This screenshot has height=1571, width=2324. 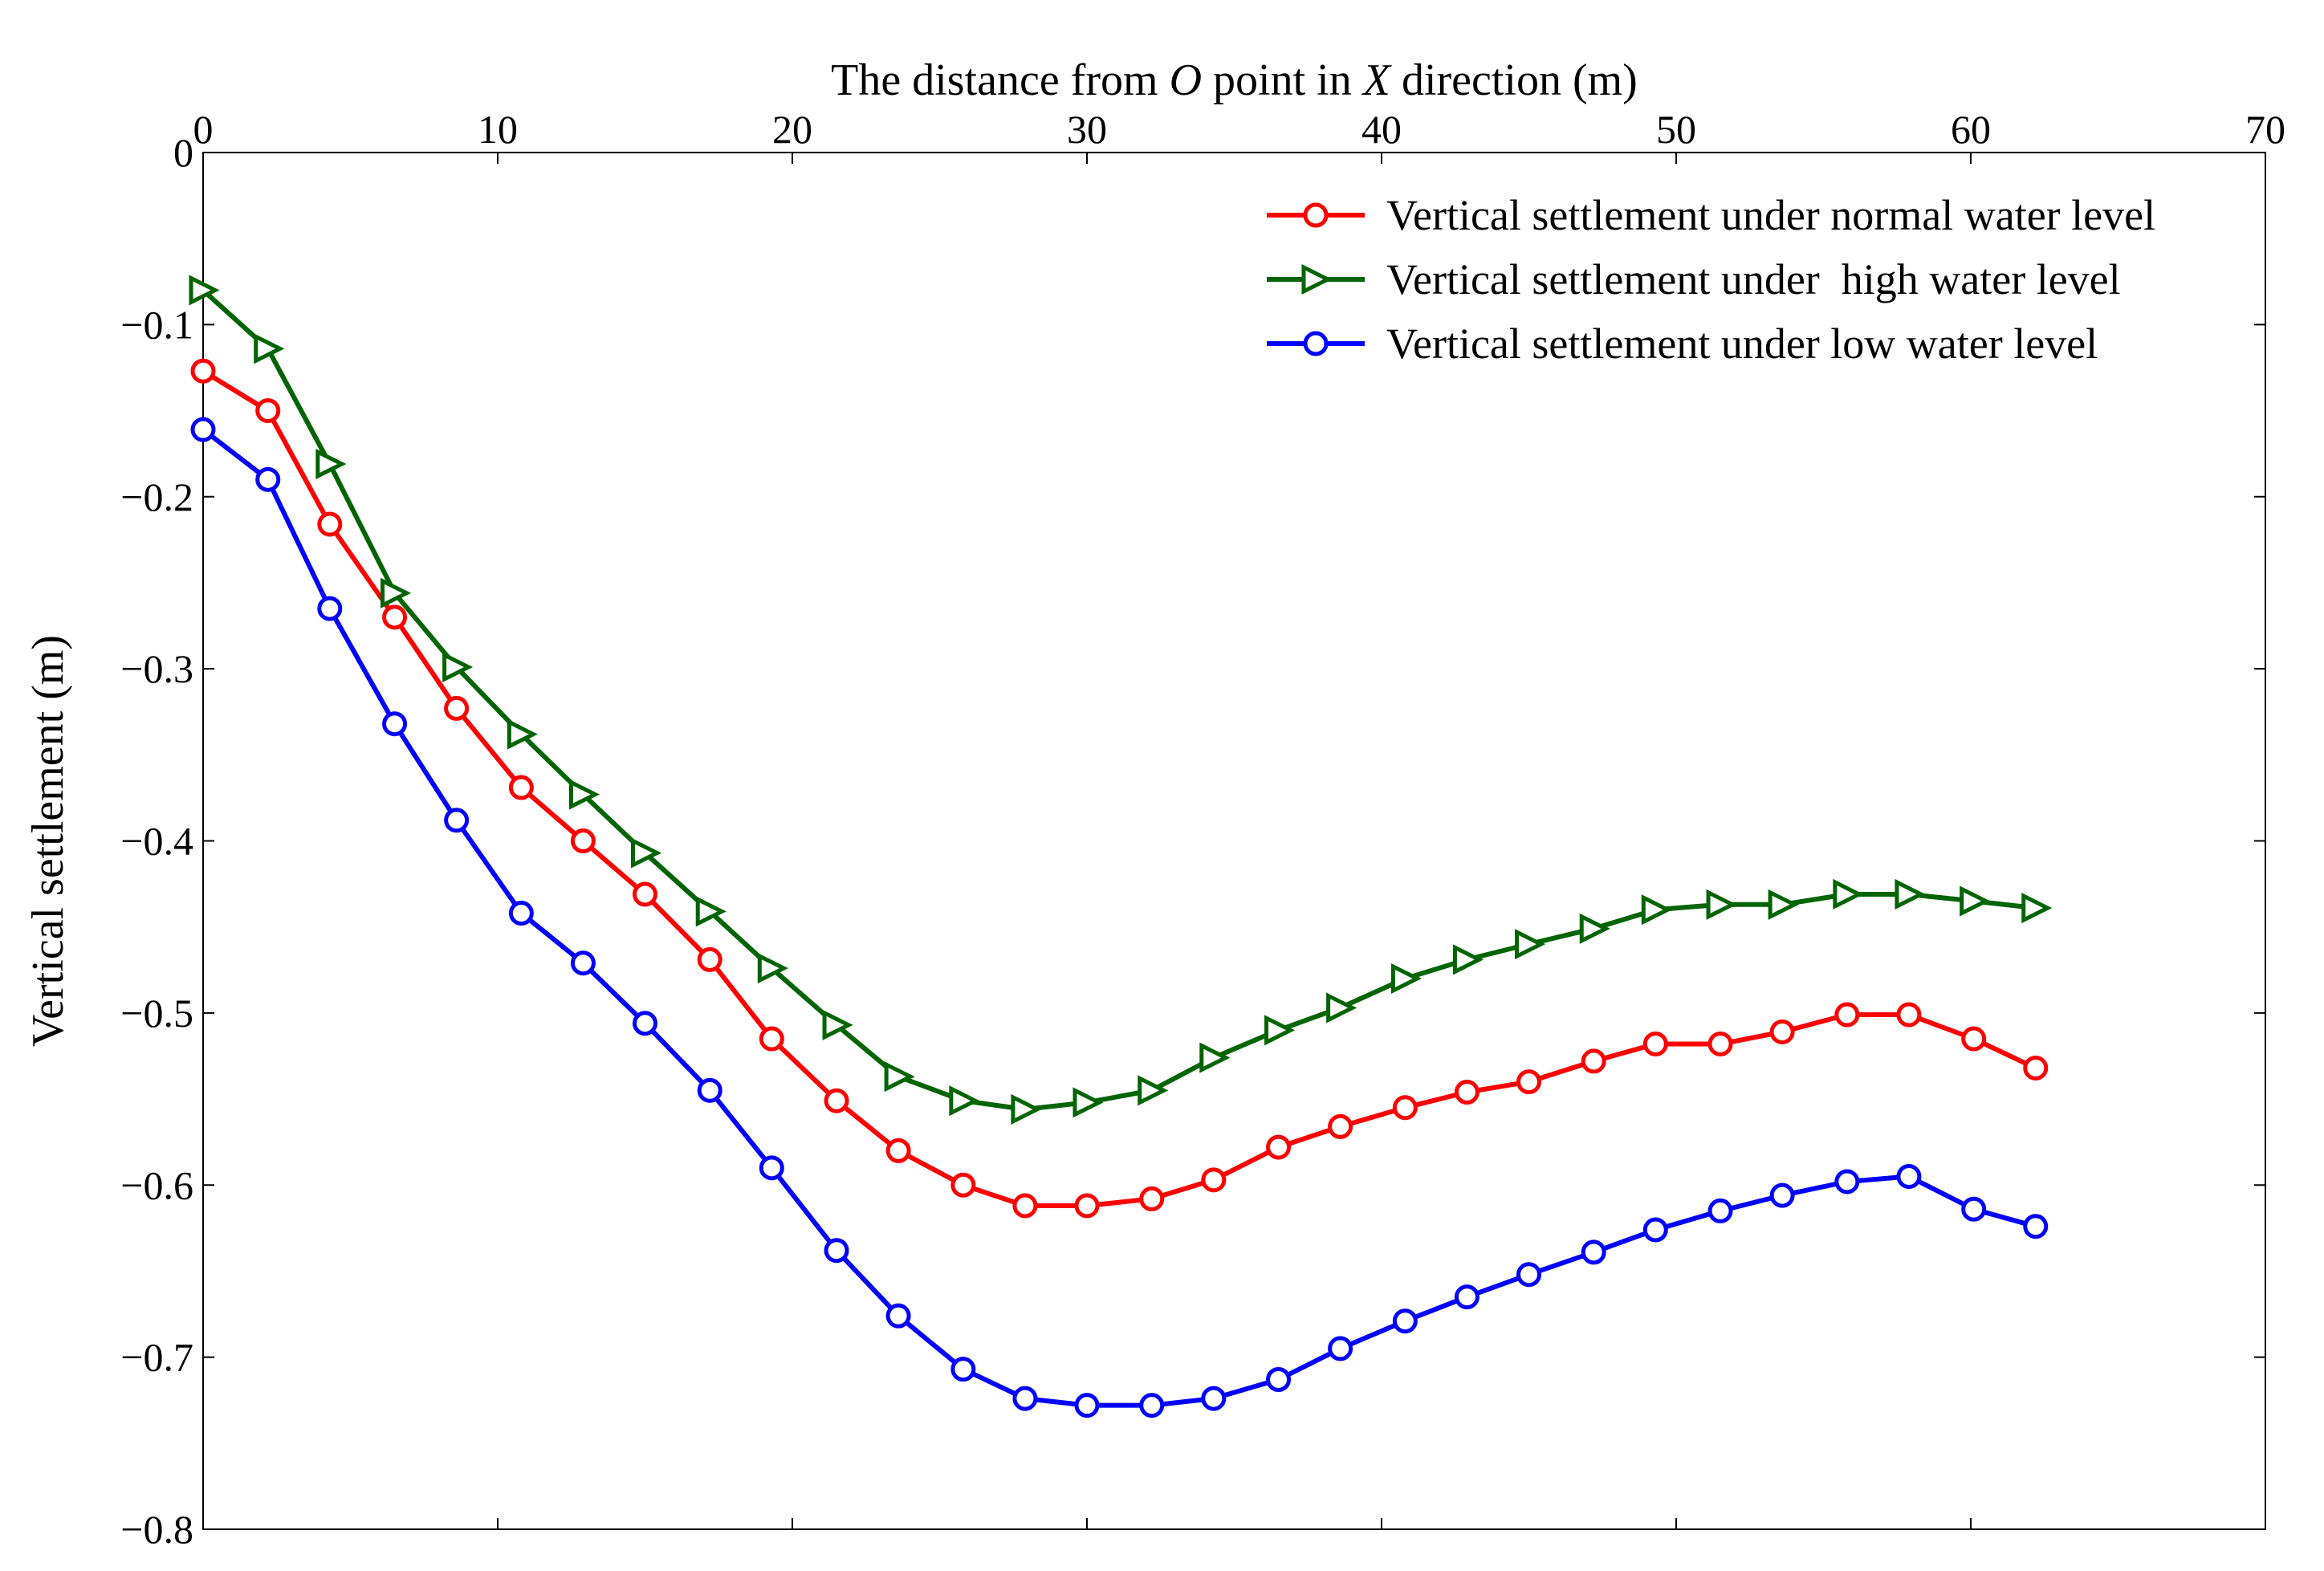 I want to click on y-tick-label: −0.1, so click(x=156, y=324).